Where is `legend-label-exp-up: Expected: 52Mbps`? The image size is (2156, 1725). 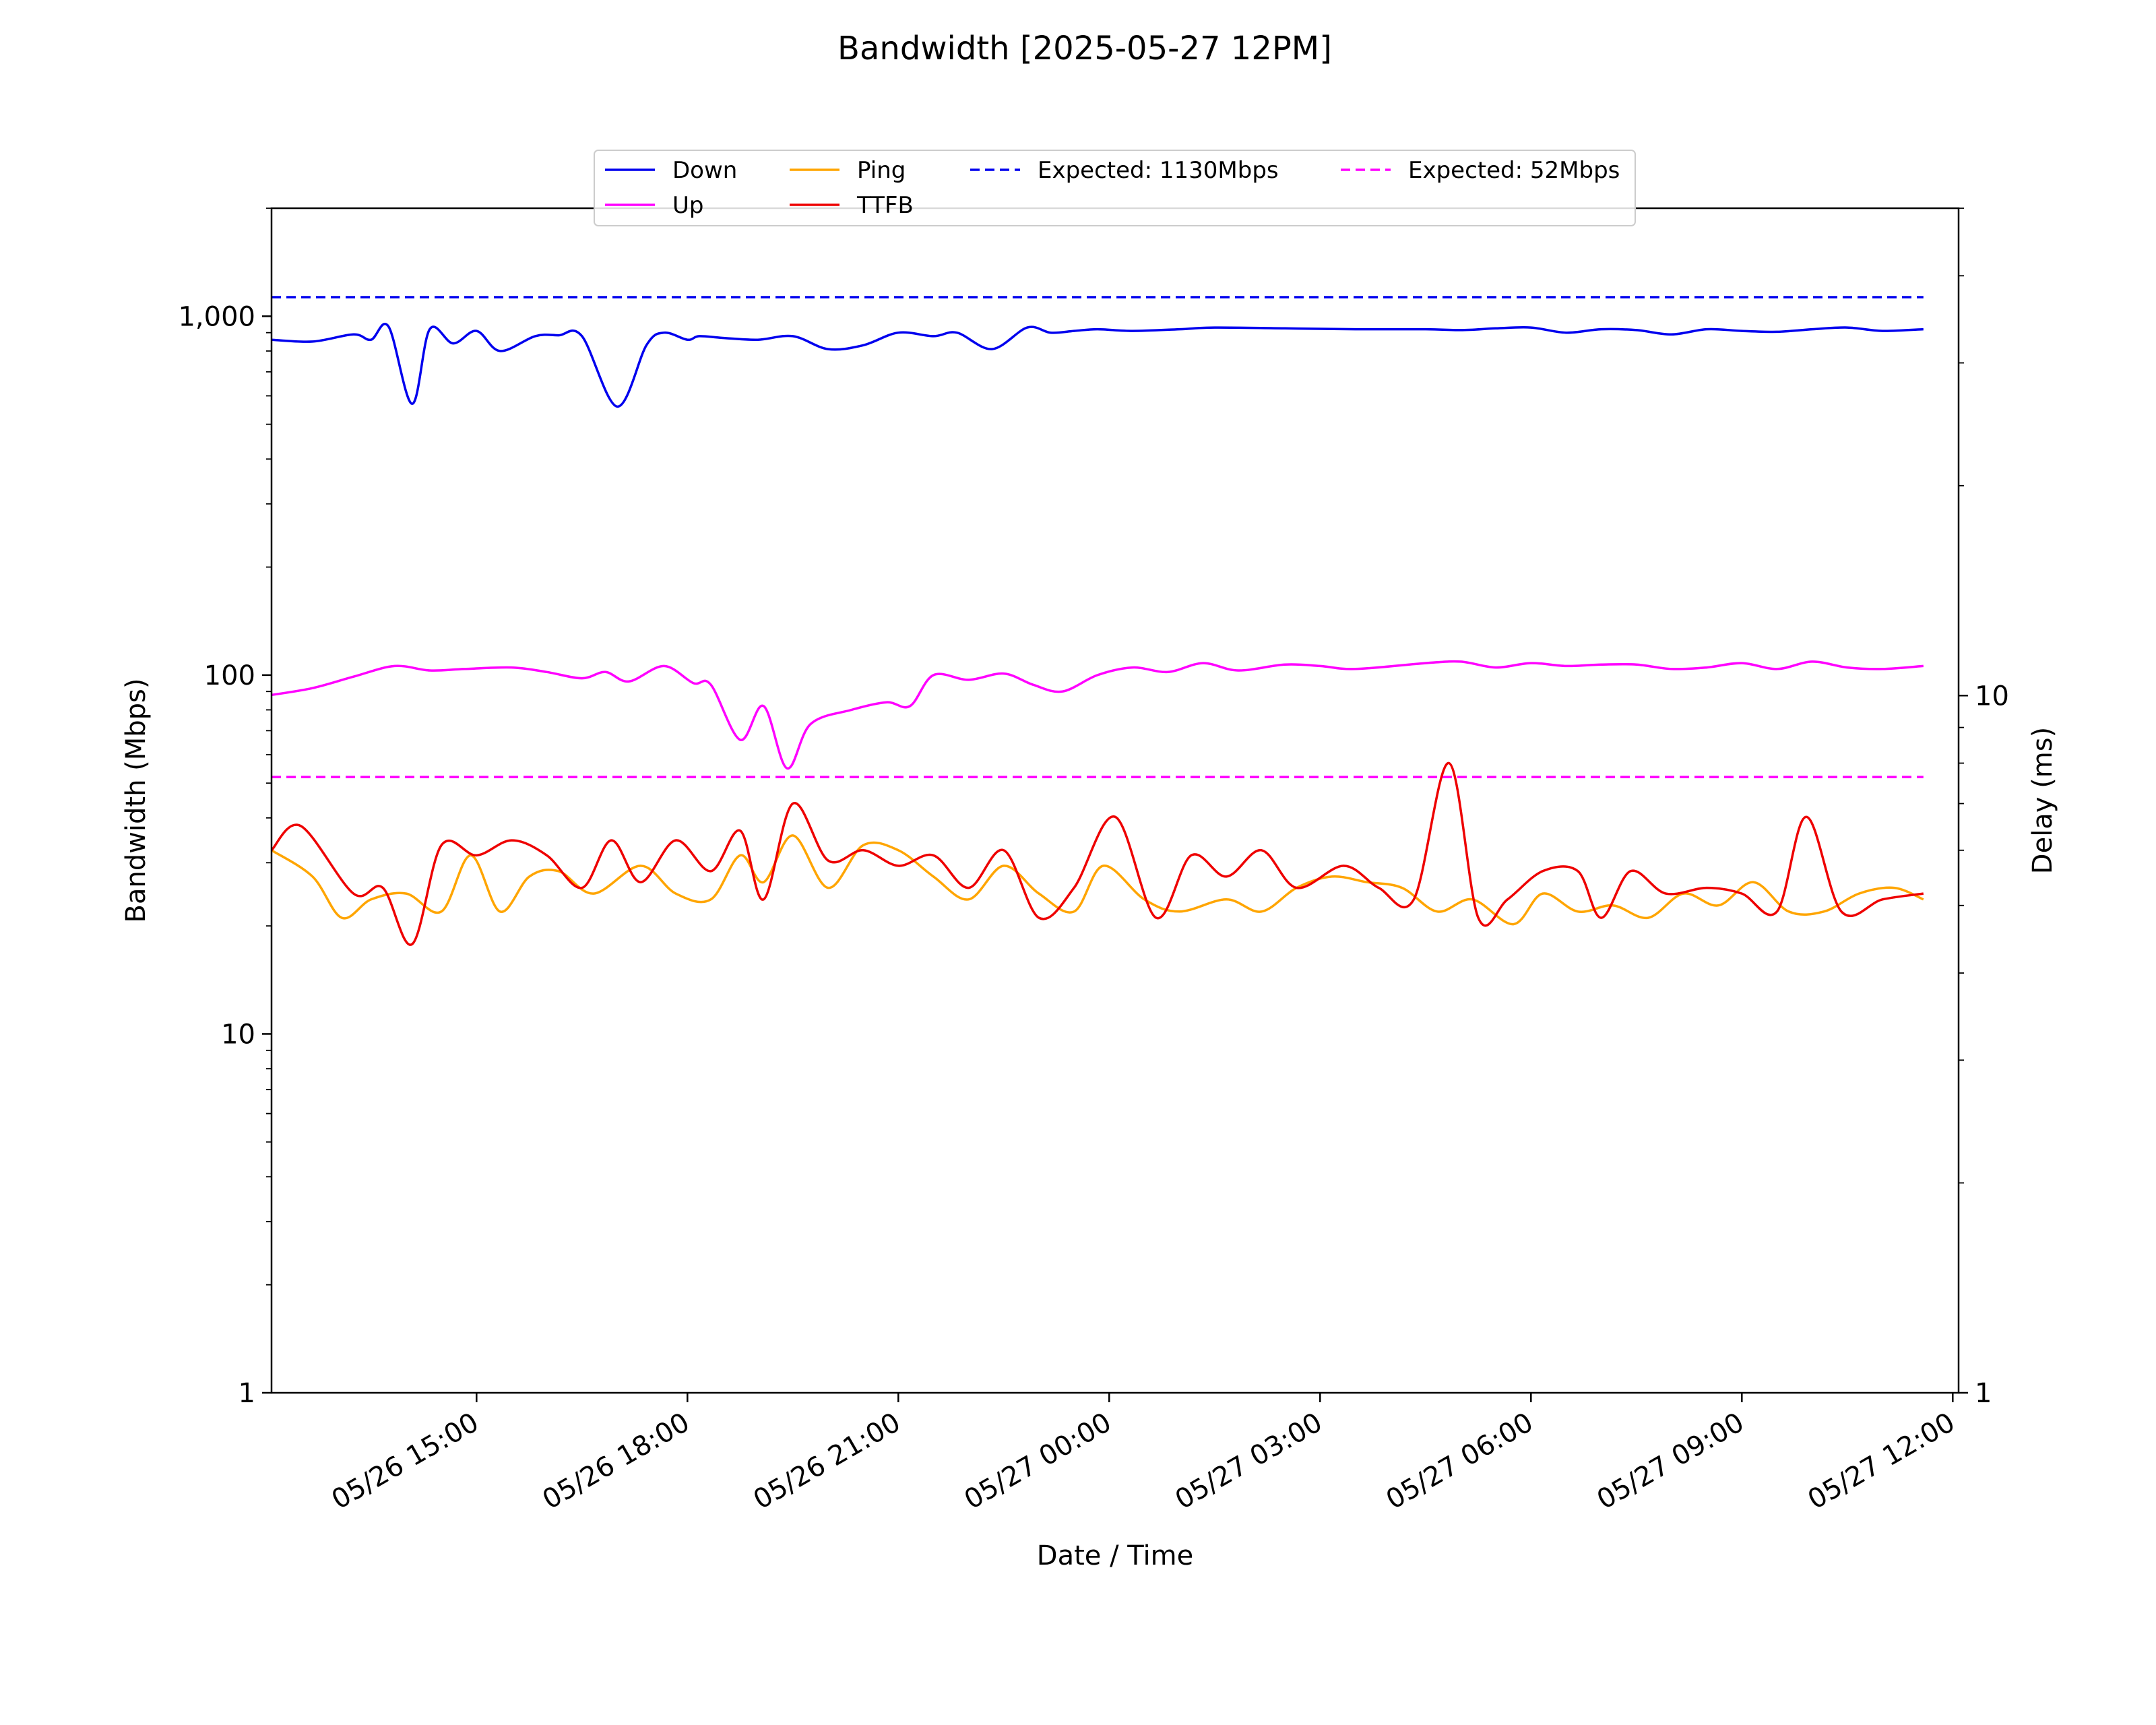 legend-label-exp-up: Expected: 52Mbps is located at coordinates (1514, 170).